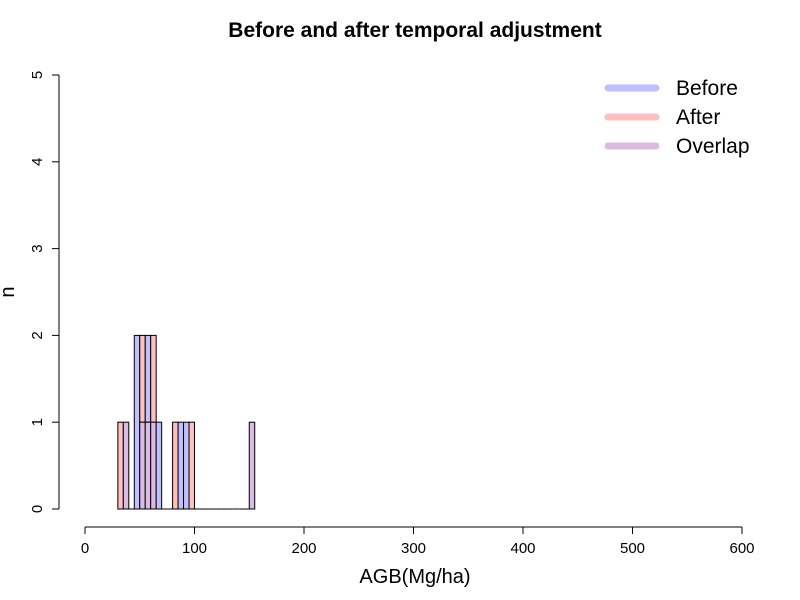 This screenshot has width=800, height=600. Describe the element at coordinates (303, 548) in the screenshot. I see `x-tick-label: 200` at that location.